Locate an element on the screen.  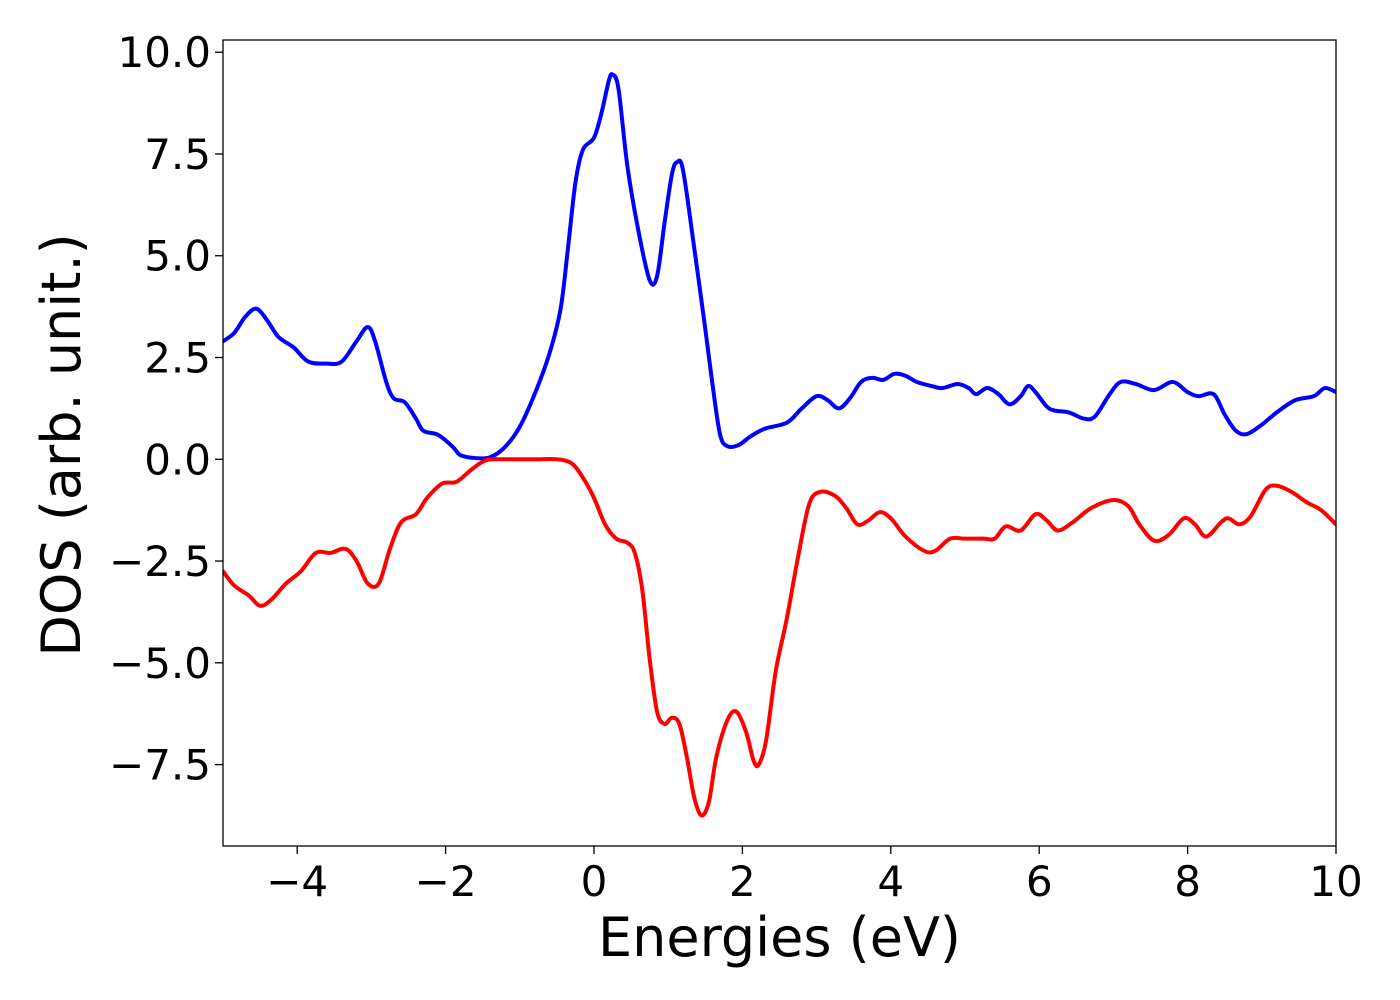
x-tick-label: 8 is located at coordinates (1187, 881).